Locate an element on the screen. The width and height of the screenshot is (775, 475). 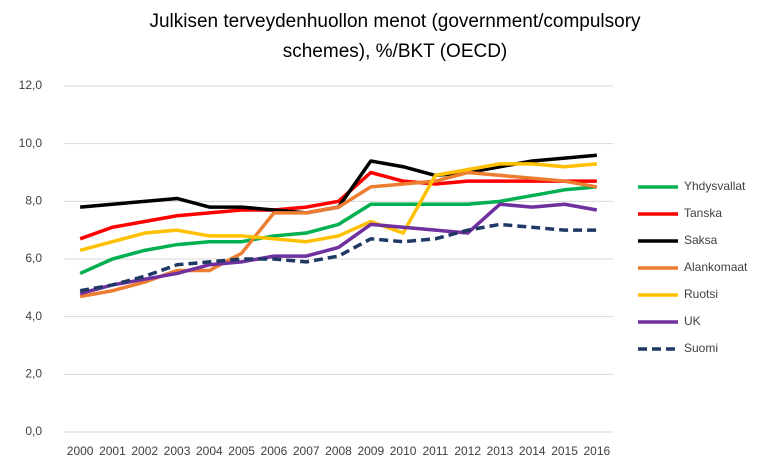
legend-label: Tanska is located at coordinates (703, 213).